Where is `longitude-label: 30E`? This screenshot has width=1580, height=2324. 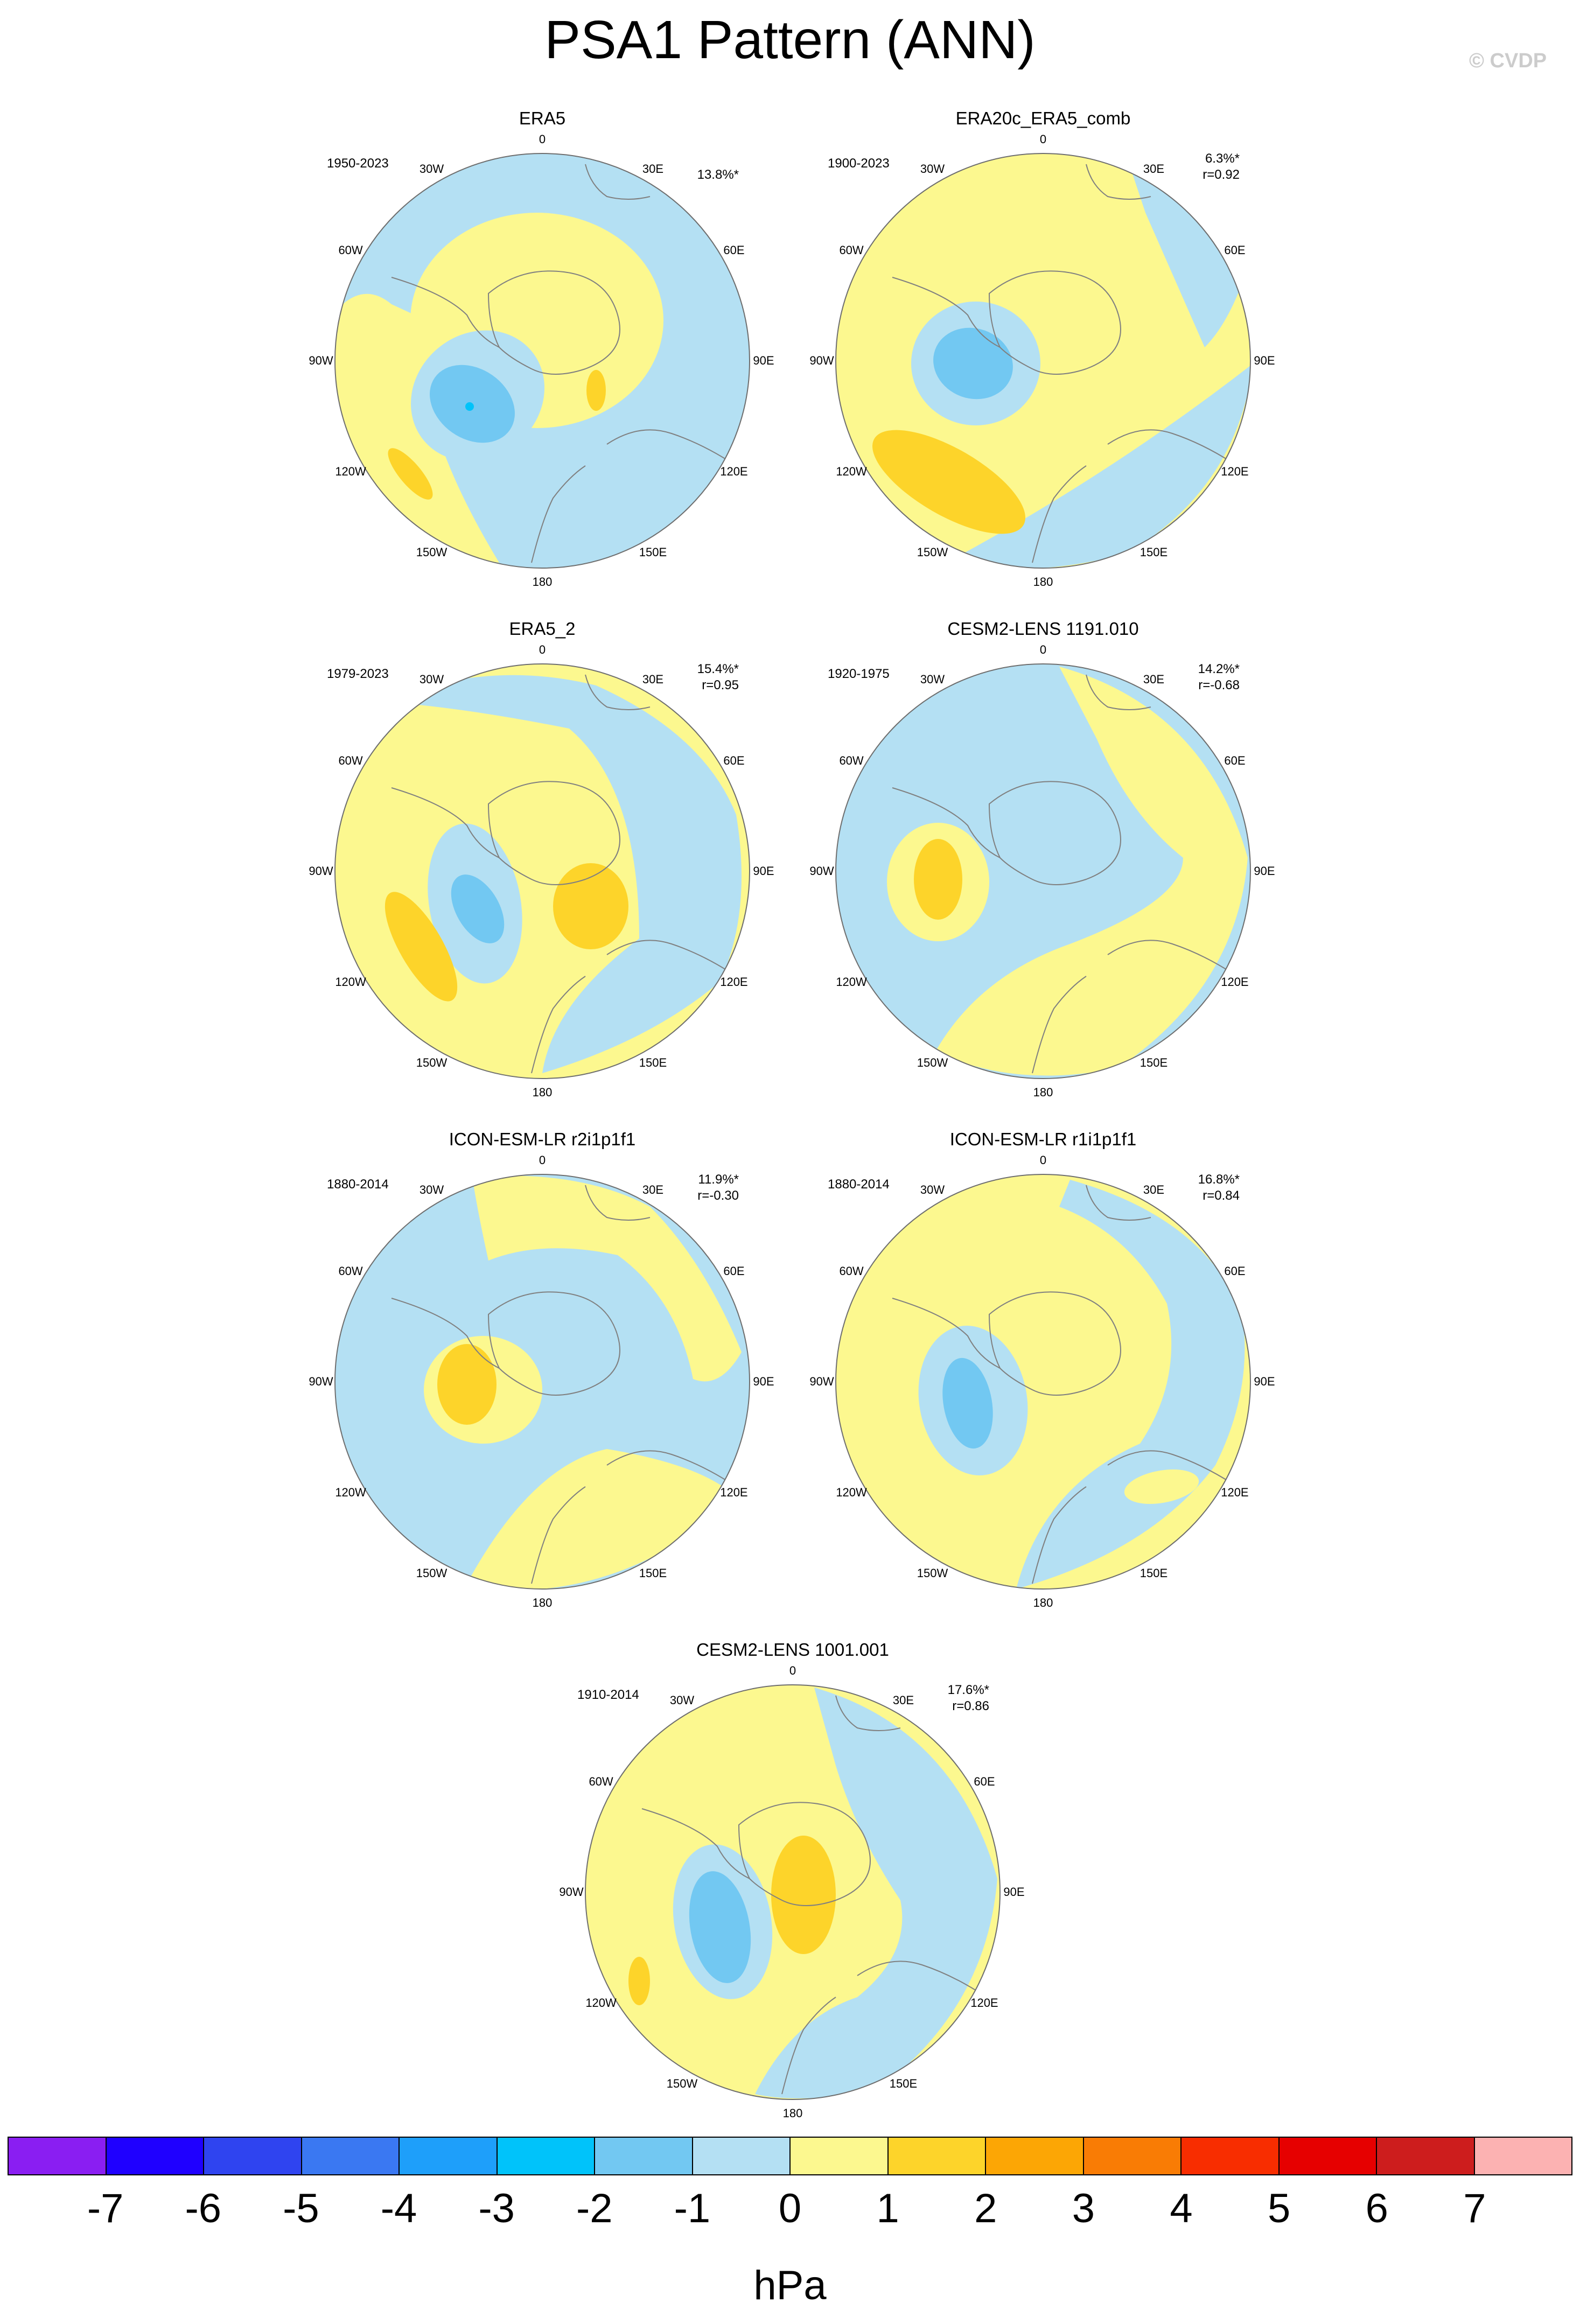 longitude-label: 30E is located at coordinates (653, 169).